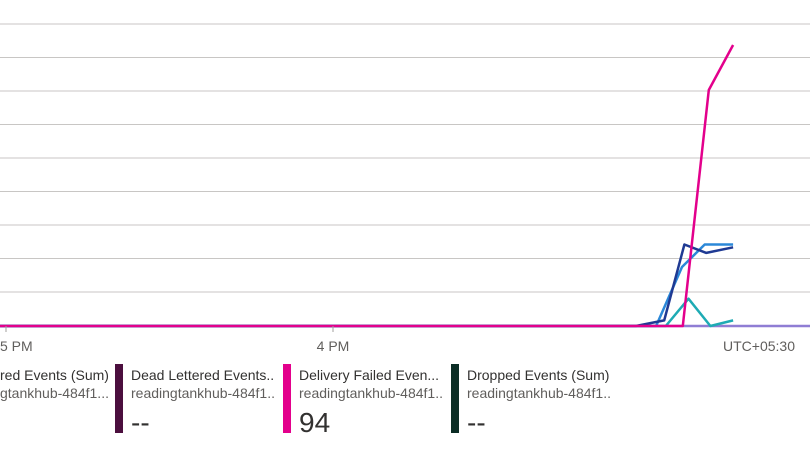 The width and height of the screenshot is (810, 455). What do you see at coordinates (54, 375) in the screenshot?
I see `legend-item-name: red Events (Sum)` at bounding box center [54, 375].